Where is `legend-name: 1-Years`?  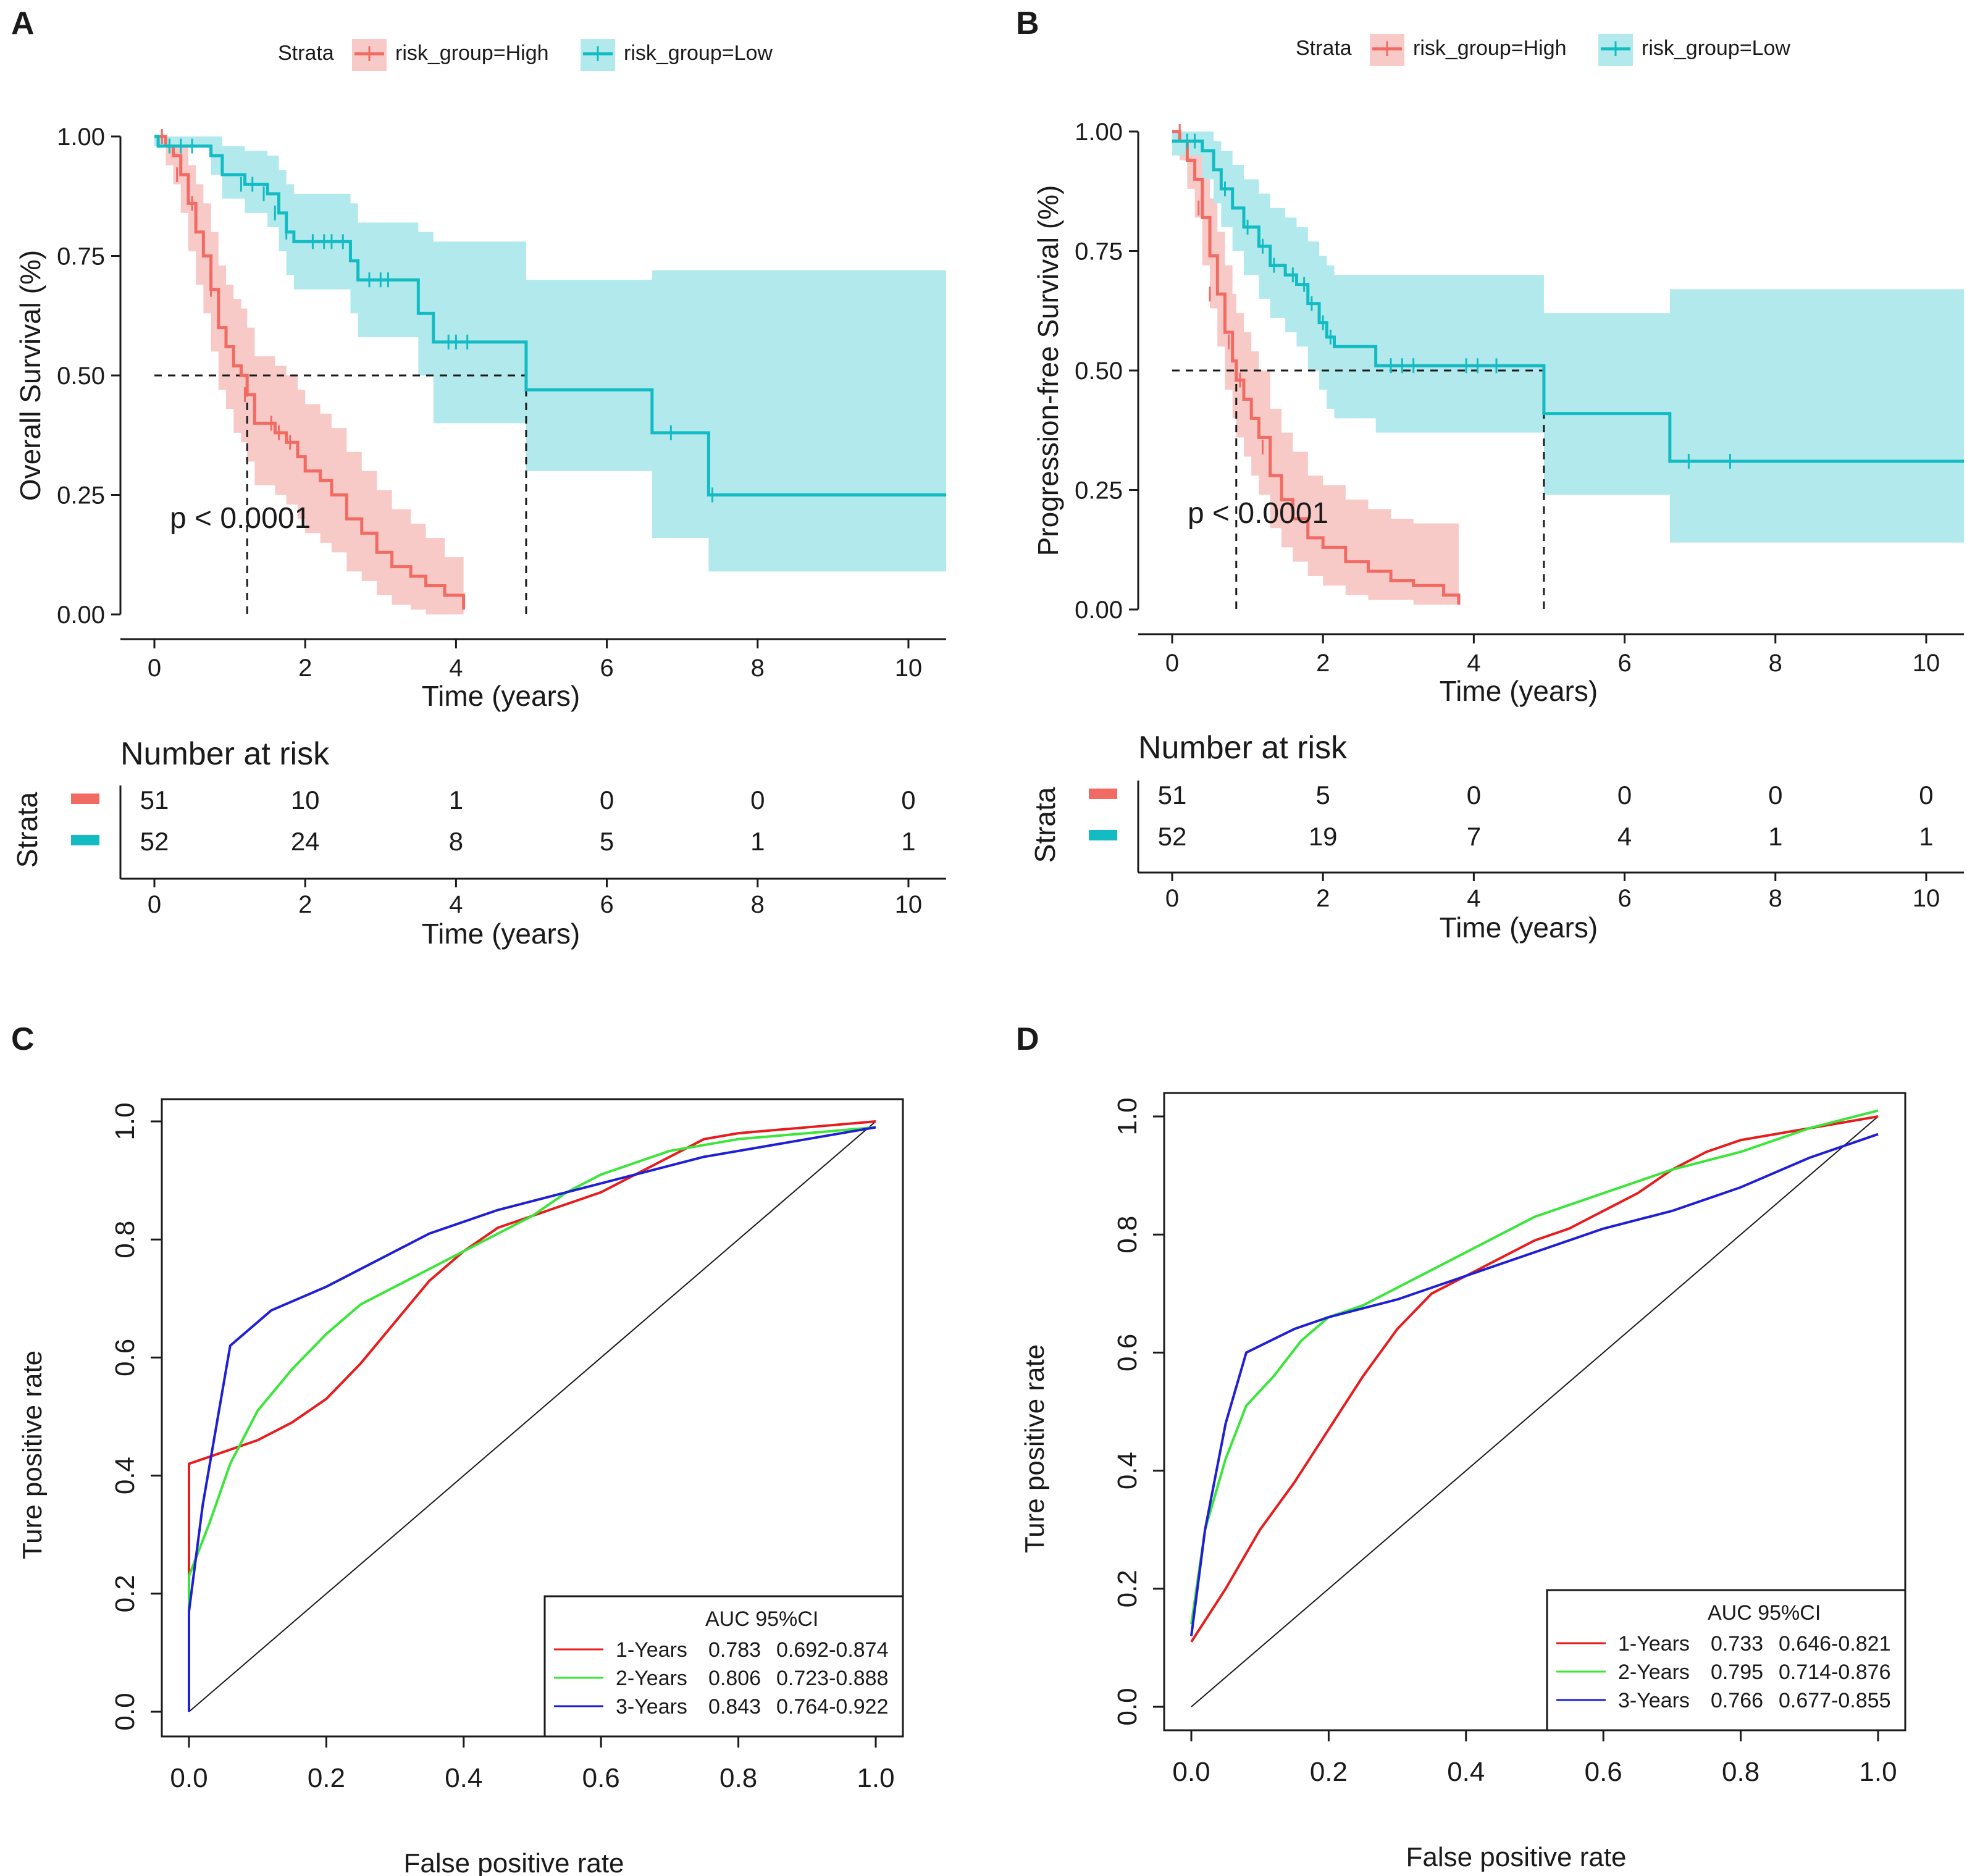 legend-name: 1-Years is located at coordinates (651, 1650).